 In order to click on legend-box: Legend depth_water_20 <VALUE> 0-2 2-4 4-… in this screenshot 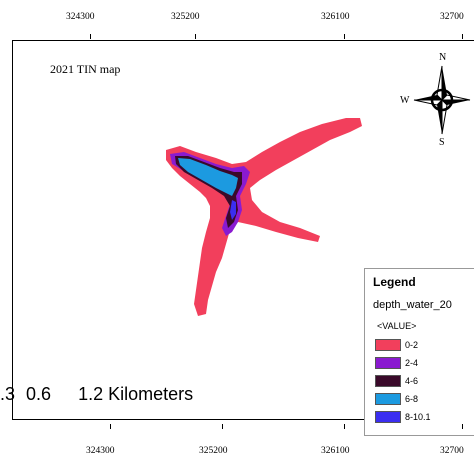, I will do `click(419, 352)`.